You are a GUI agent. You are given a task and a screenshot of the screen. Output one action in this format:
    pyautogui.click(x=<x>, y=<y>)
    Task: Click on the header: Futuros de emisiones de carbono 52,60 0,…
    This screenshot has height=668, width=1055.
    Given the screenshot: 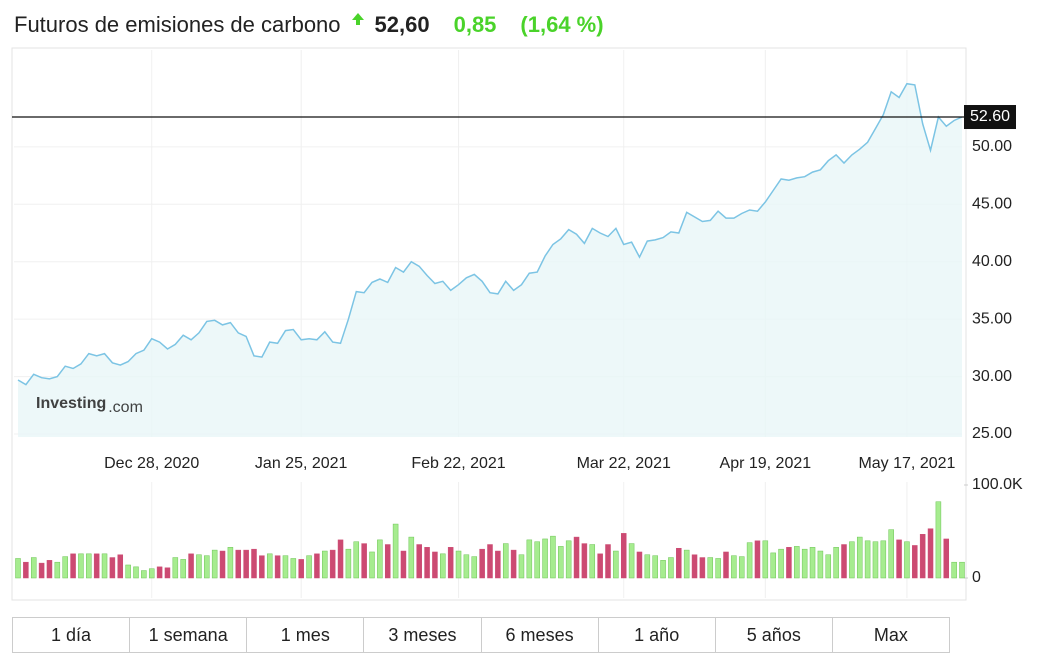 What is the action you would take?
    pyautogui.click(x=309, y=25)
    